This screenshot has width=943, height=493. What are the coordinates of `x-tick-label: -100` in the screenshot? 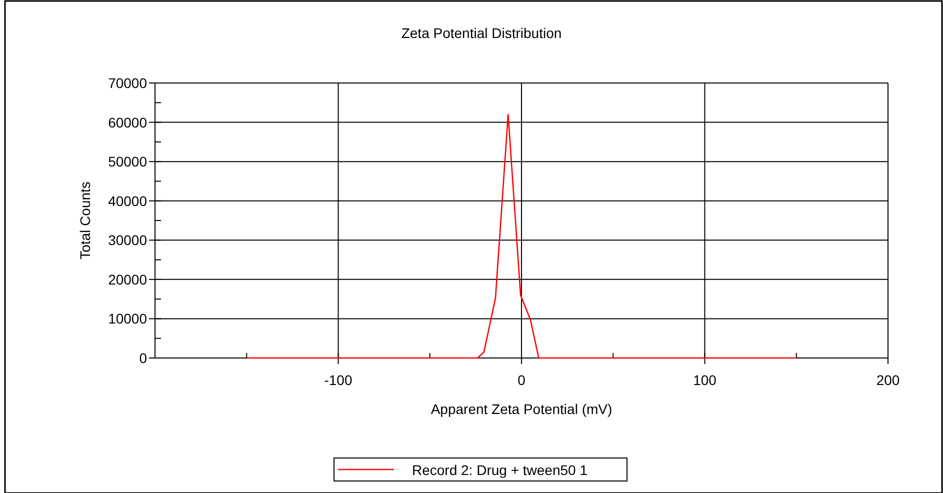 It's located at (338, 380).